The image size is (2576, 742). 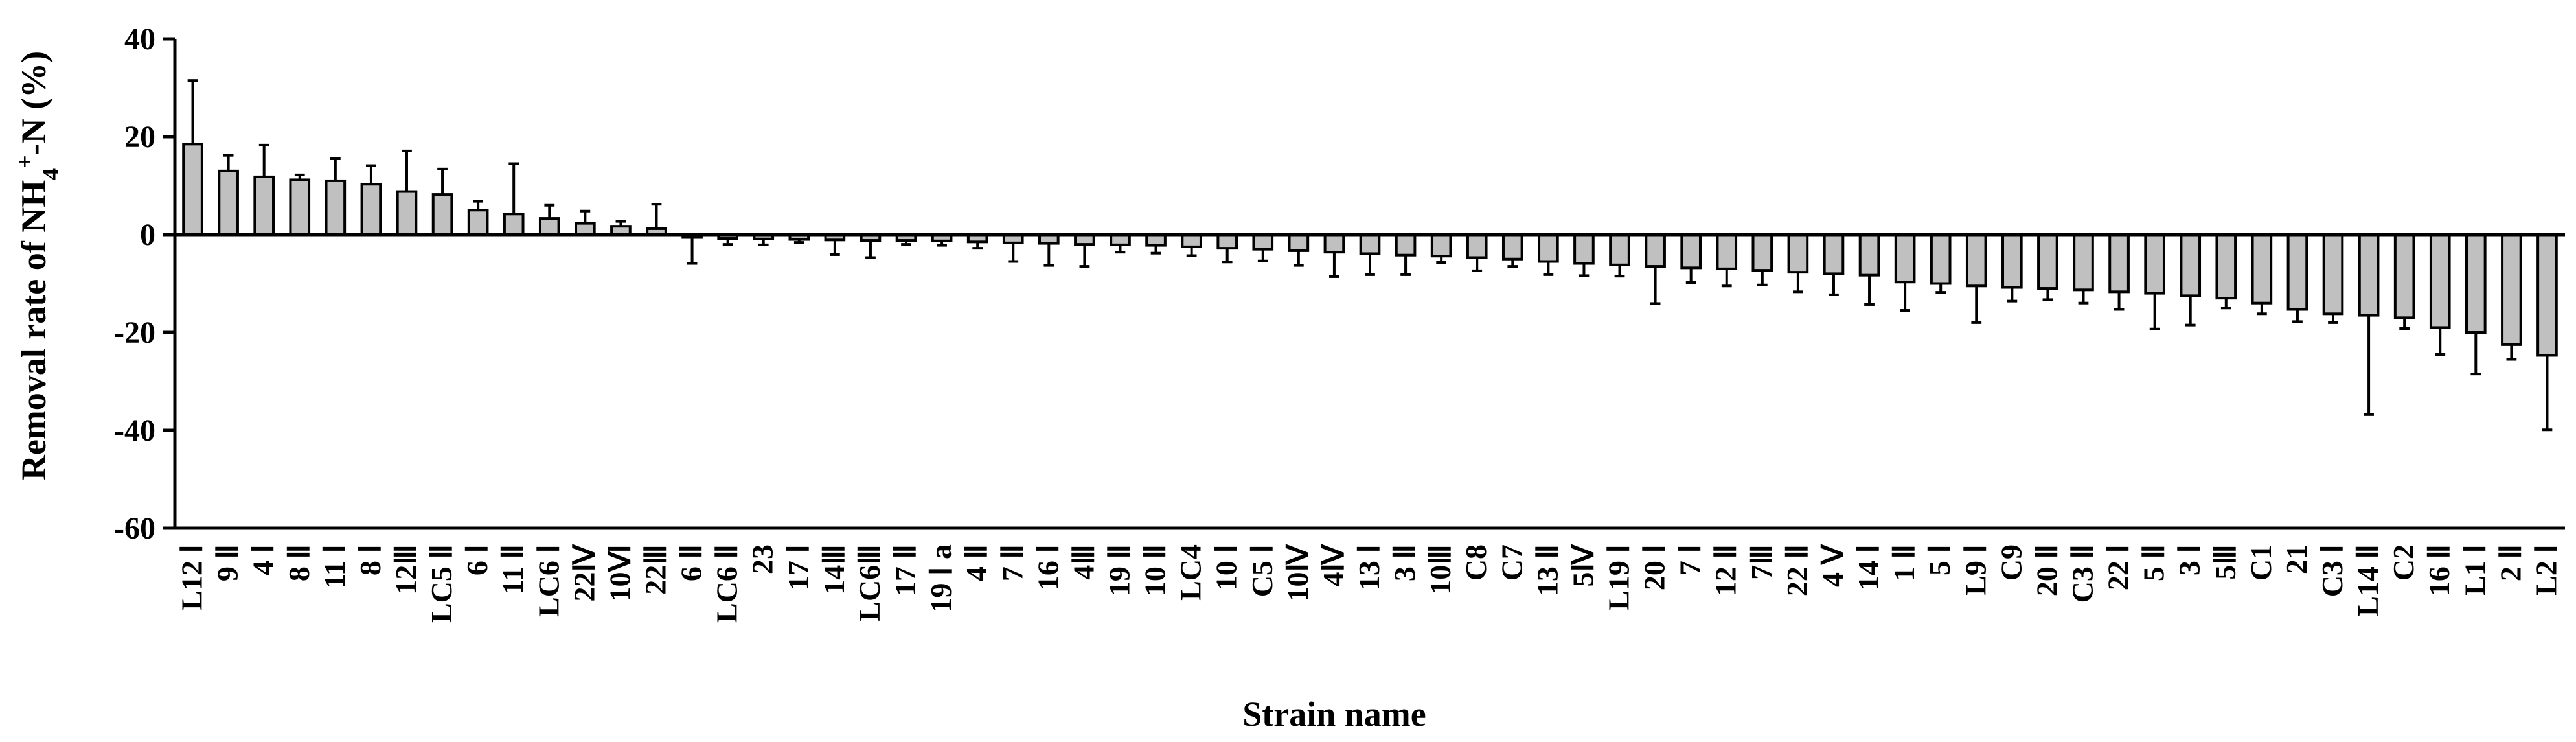 What do you see at coordinates (1155, 570) in the screenshot?
I see `x-category-label: 10 Ⅱ` at bounding box center [1155, 570].